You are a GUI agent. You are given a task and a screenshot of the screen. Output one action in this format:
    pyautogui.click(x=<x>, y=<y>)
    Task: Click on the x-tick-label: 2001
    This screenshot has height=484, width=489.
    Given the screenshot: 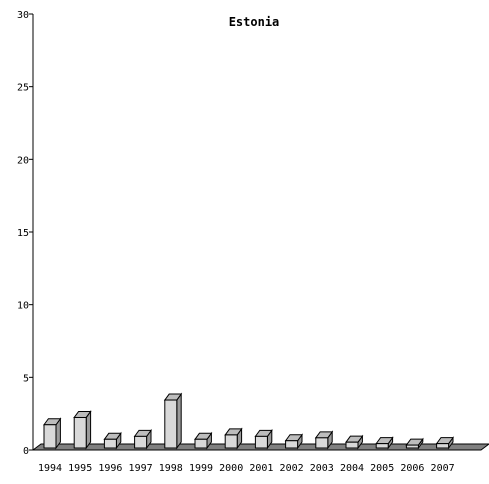 What is the action you would take?
    pyautogui.click(x=261, y=468)
    